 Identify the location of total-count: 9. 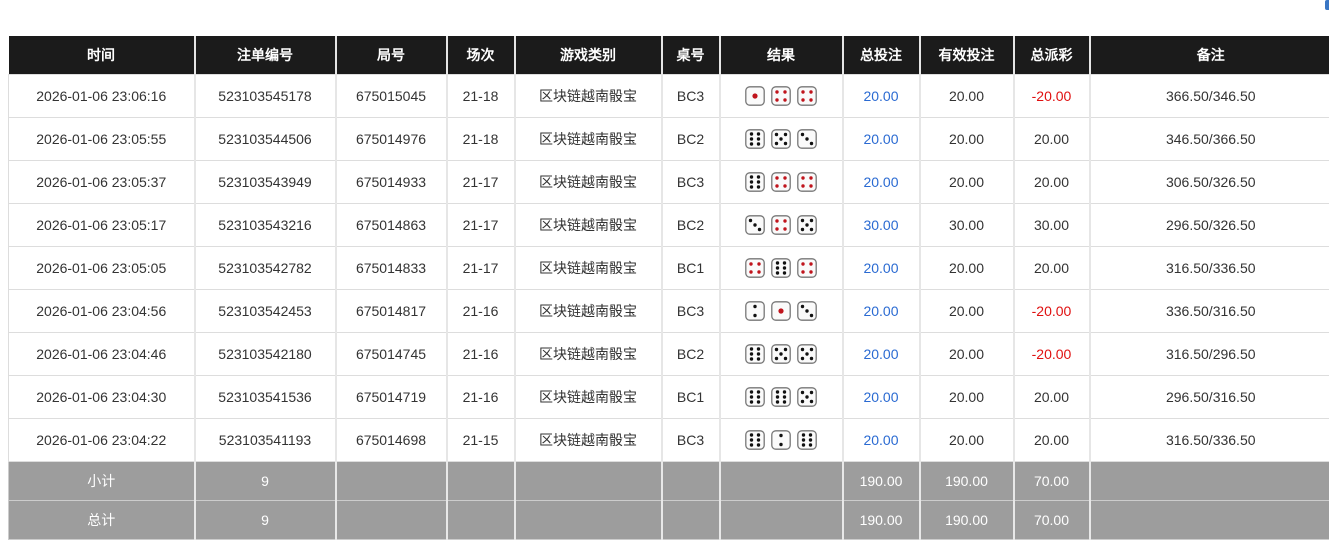
(265, 520).